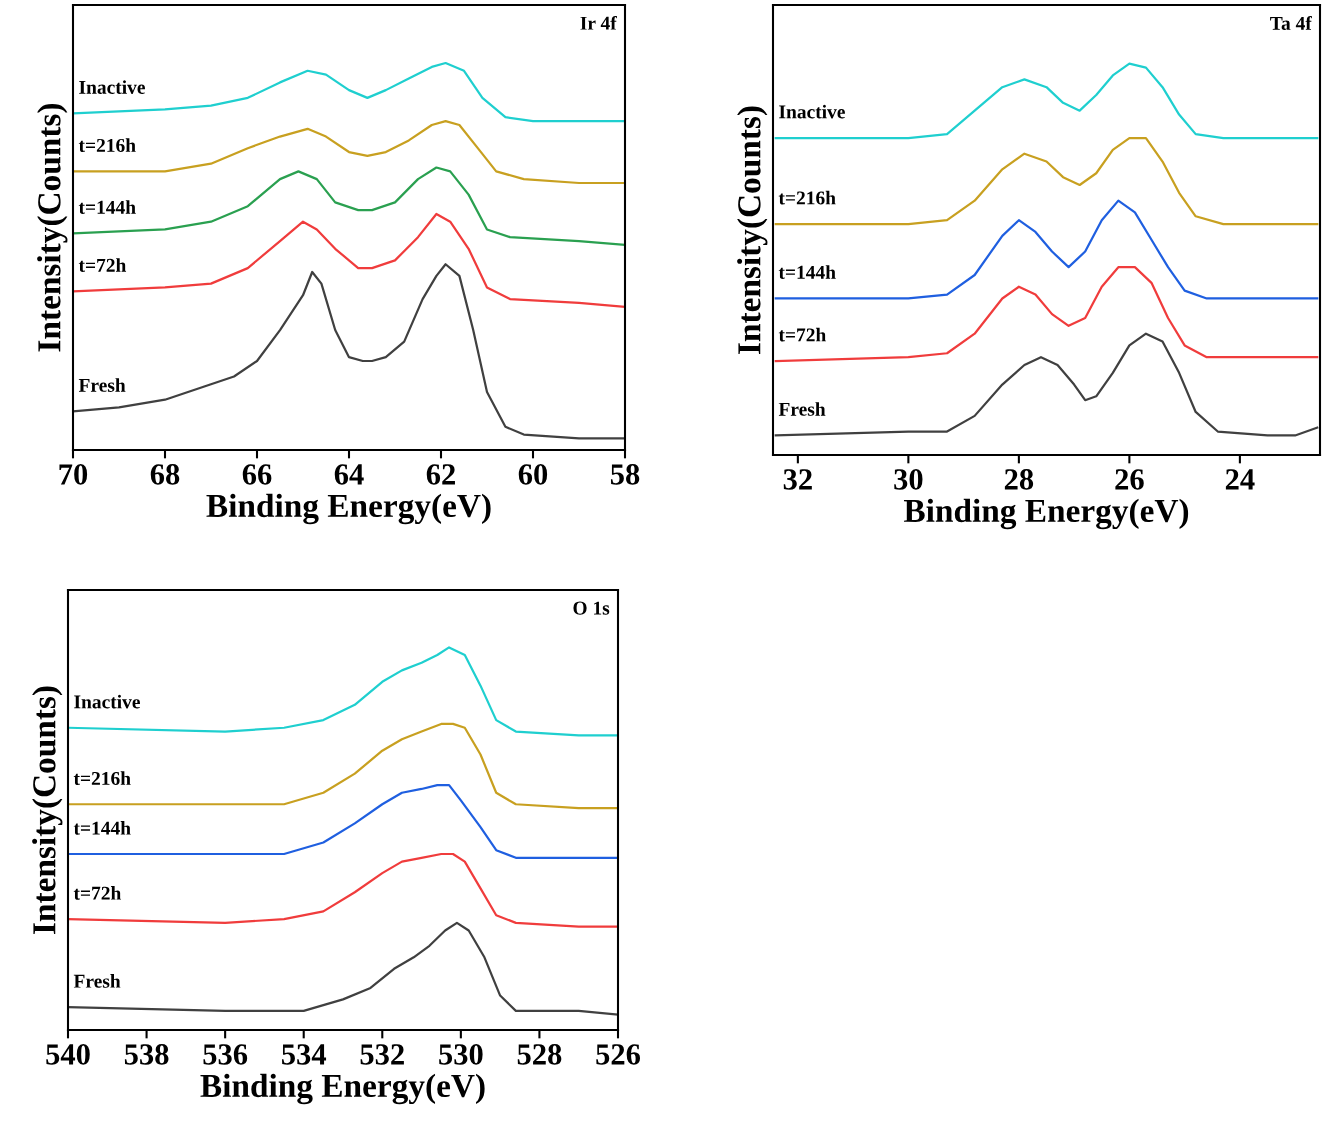 Image resolution: width=1328 pixels, height=1130 pixels. Describe the element at coordinates (1129, 479) in the screenshot. I see `x-tick-label: 26` at that location.